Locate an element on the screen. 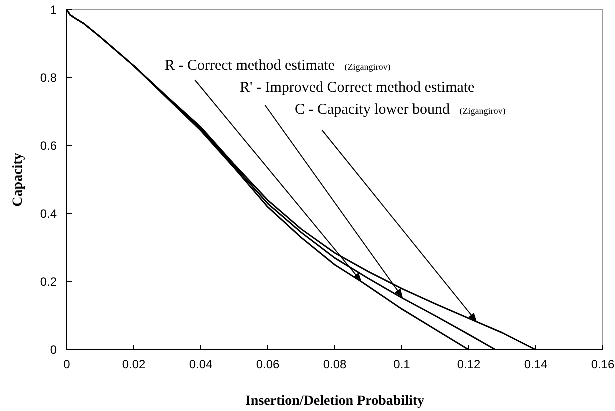 Image resolution: width=615 pixels, height=411 pixels. x-tick-label: 0.14 is located at coordinates (536, 365).